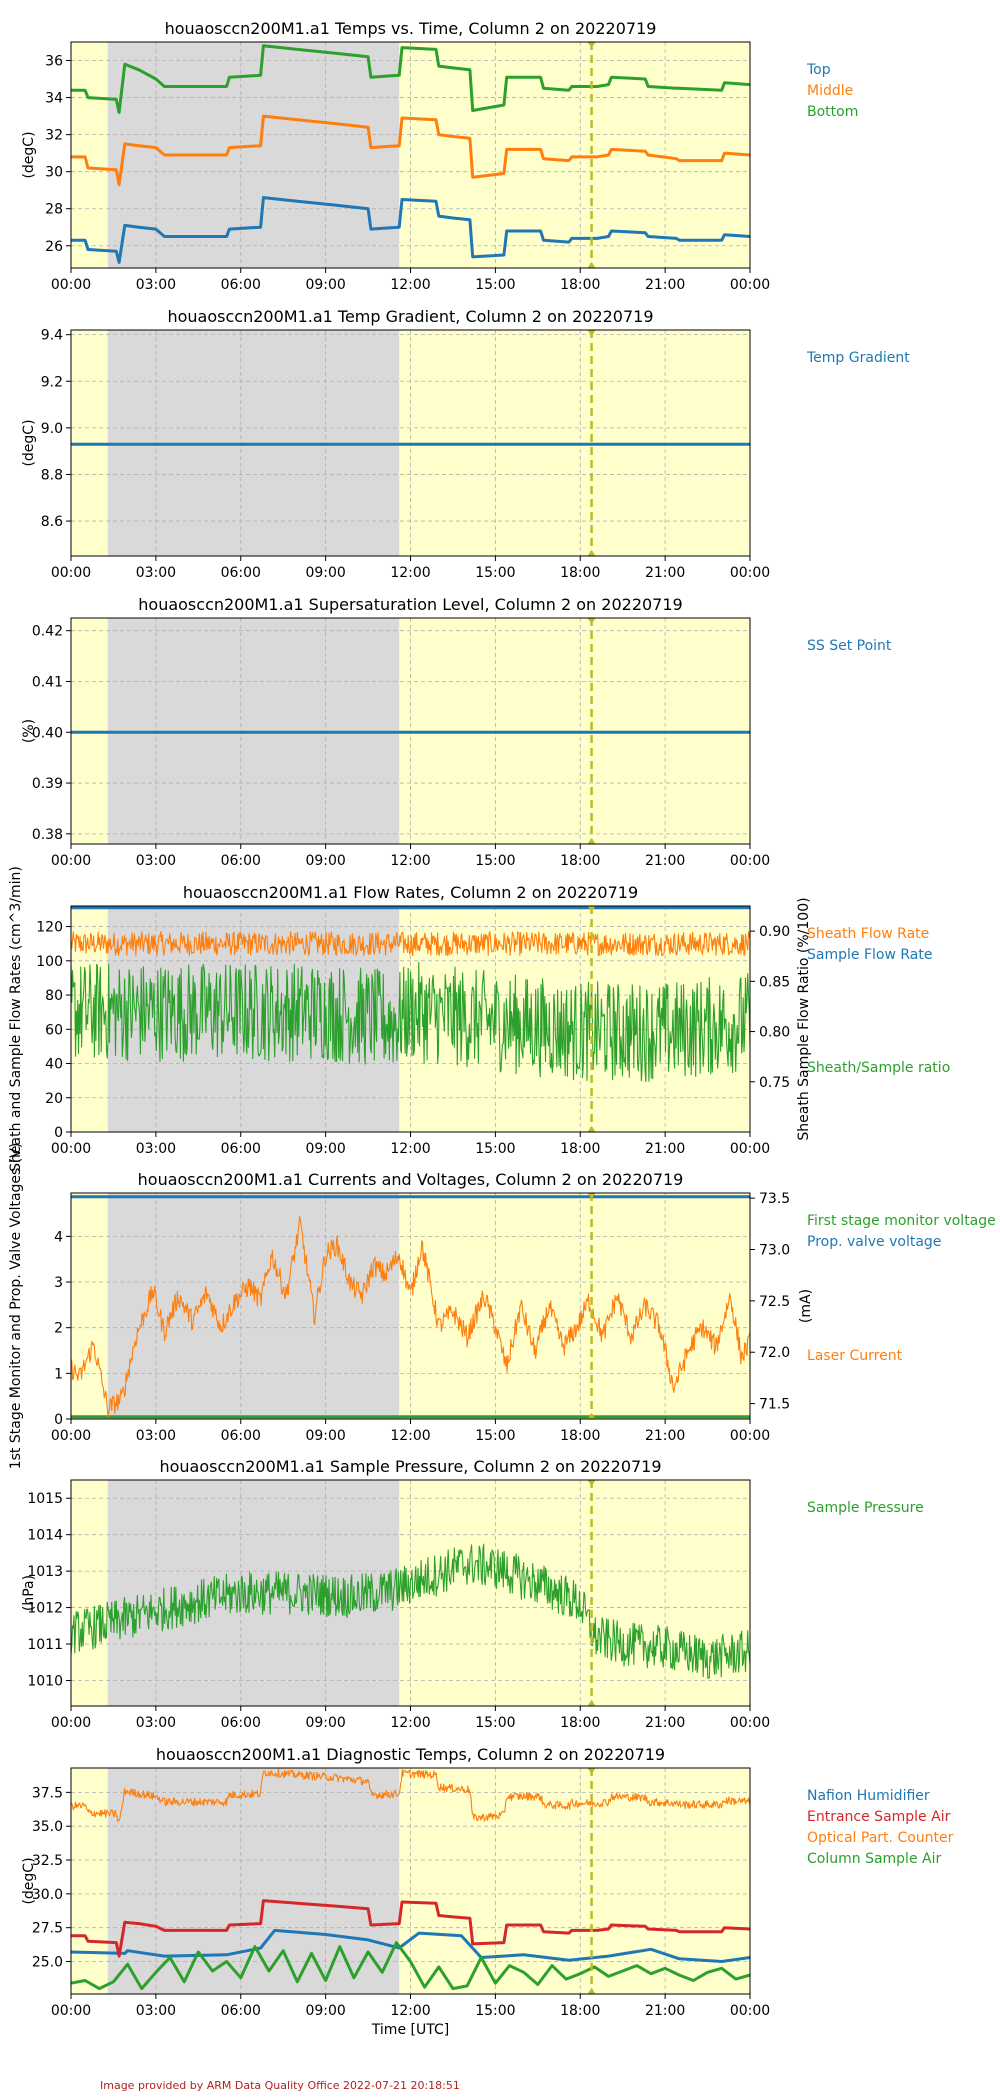  Describe the element at coordinates (29, 154) in the screenshot. I see `y-axis-label: (degC)` at that location.